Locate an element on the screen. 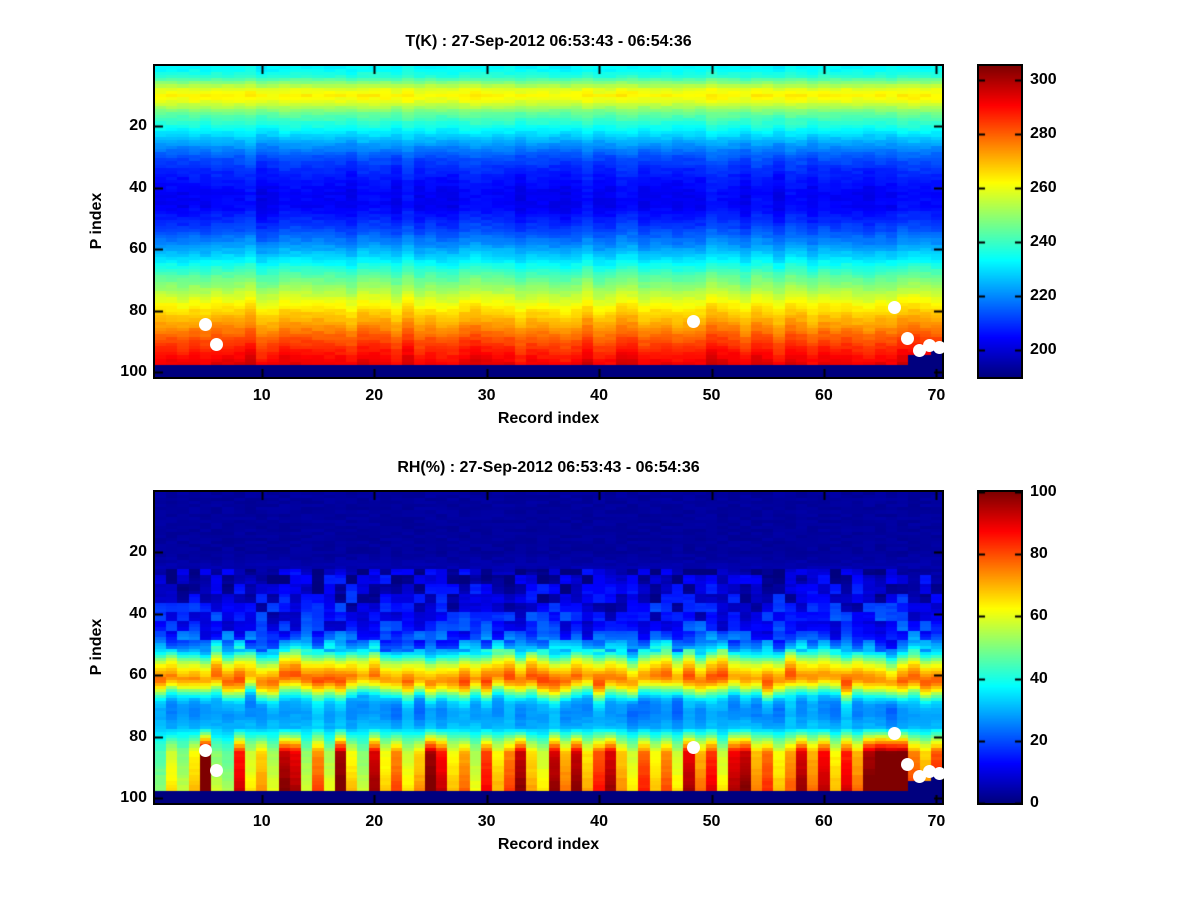 The height and width of the screenshot is (900, 1200). temperature-colorbar is located at coordinates (1000, 221).